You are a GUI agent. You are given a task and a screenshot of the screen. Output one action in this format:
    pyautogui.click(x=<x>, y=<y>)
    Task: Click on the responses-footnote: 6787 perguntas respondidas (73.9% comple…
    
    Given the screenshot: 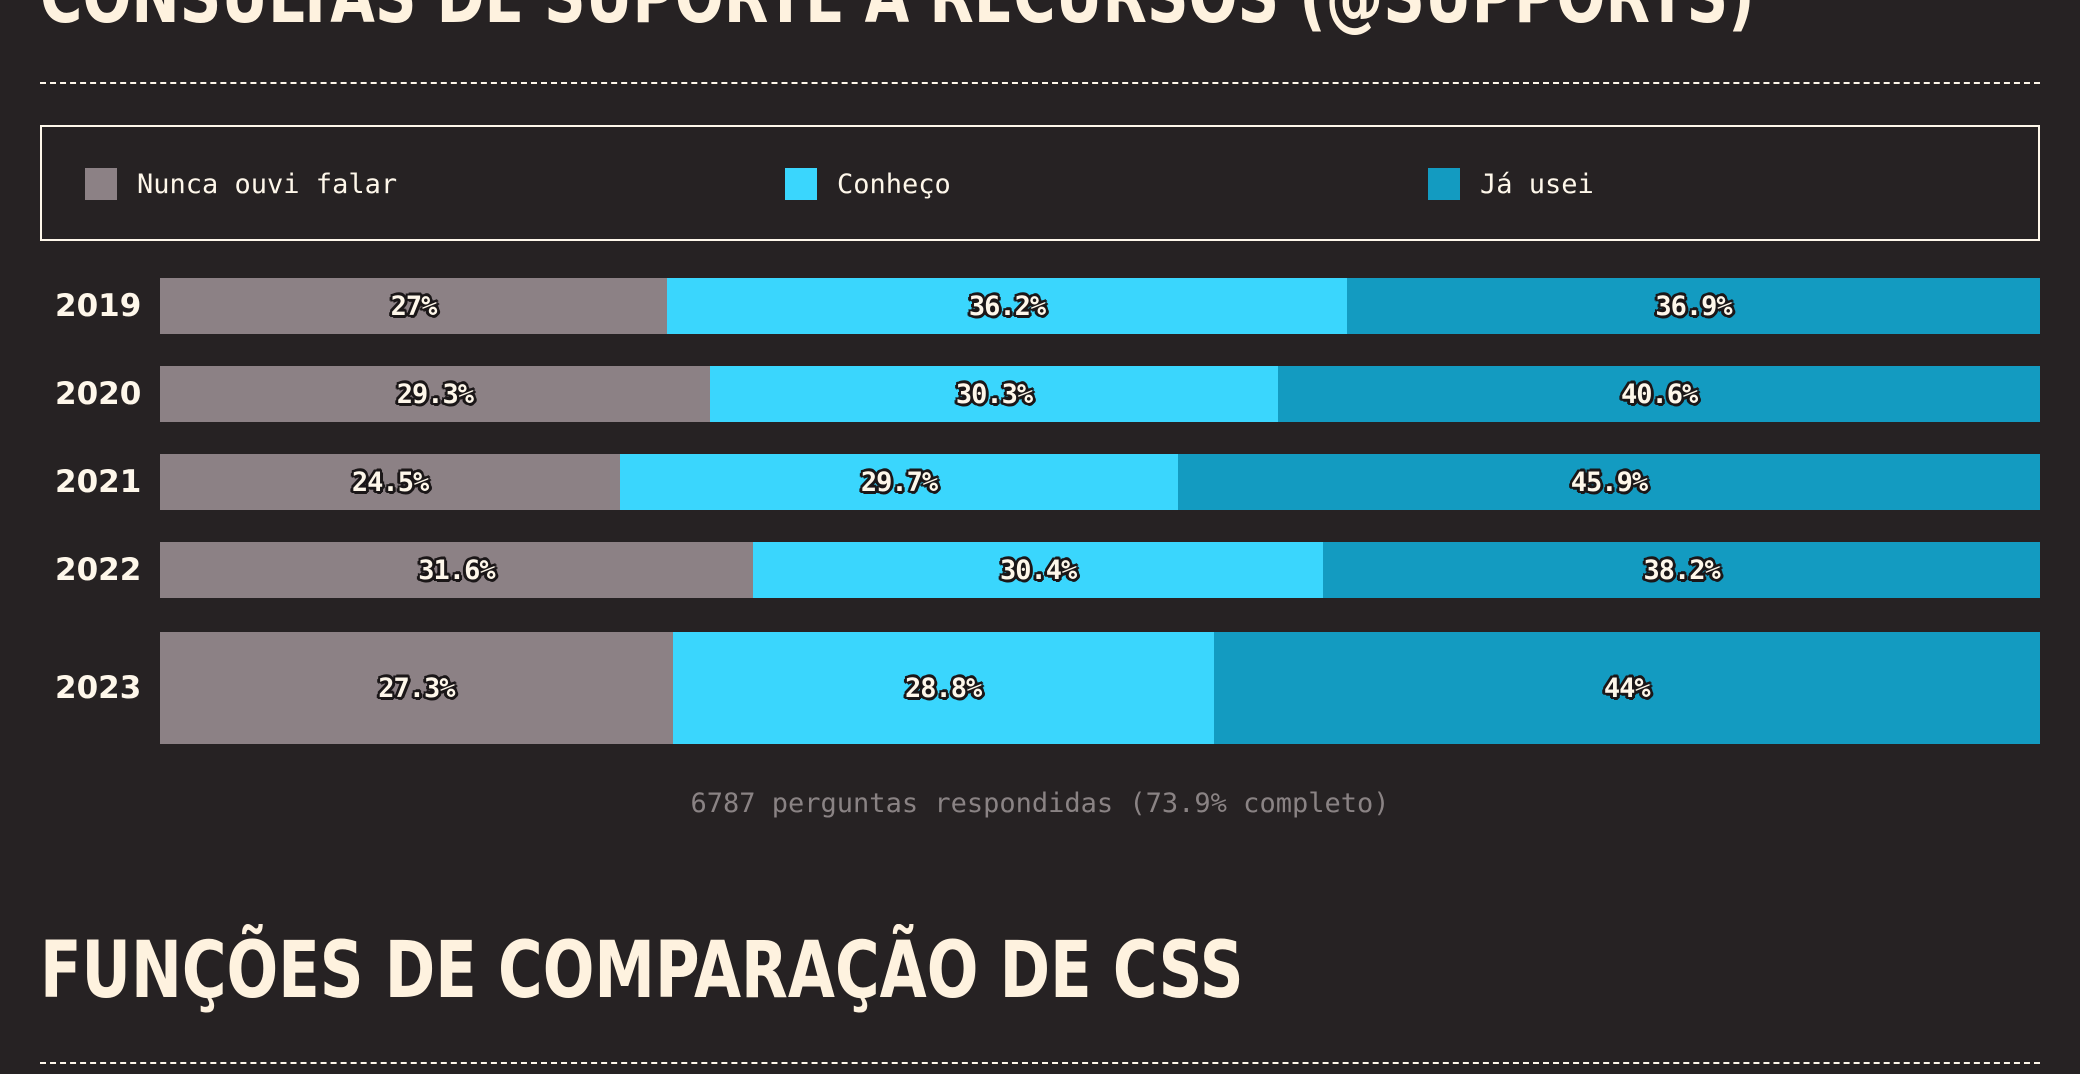 What is the action you would take?
    pyautogui.click(x=1040, y=803)
    